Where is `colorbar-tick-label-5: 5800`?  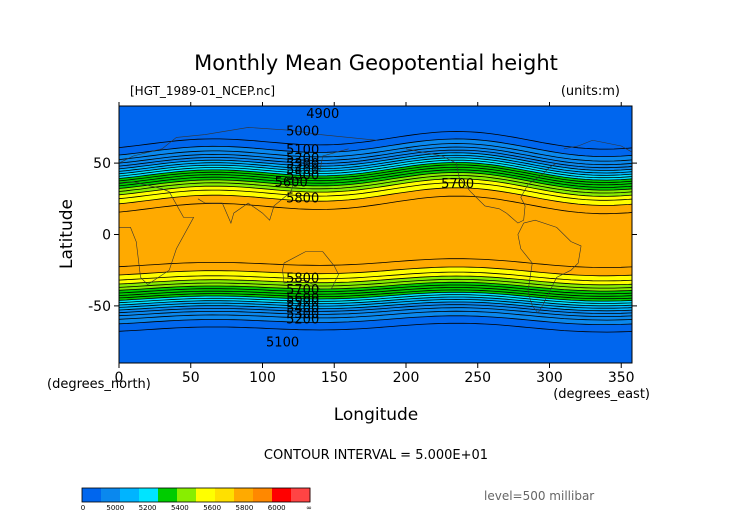
colorbar-tick-label-5: 5800 is located at coordinates (245, 508).